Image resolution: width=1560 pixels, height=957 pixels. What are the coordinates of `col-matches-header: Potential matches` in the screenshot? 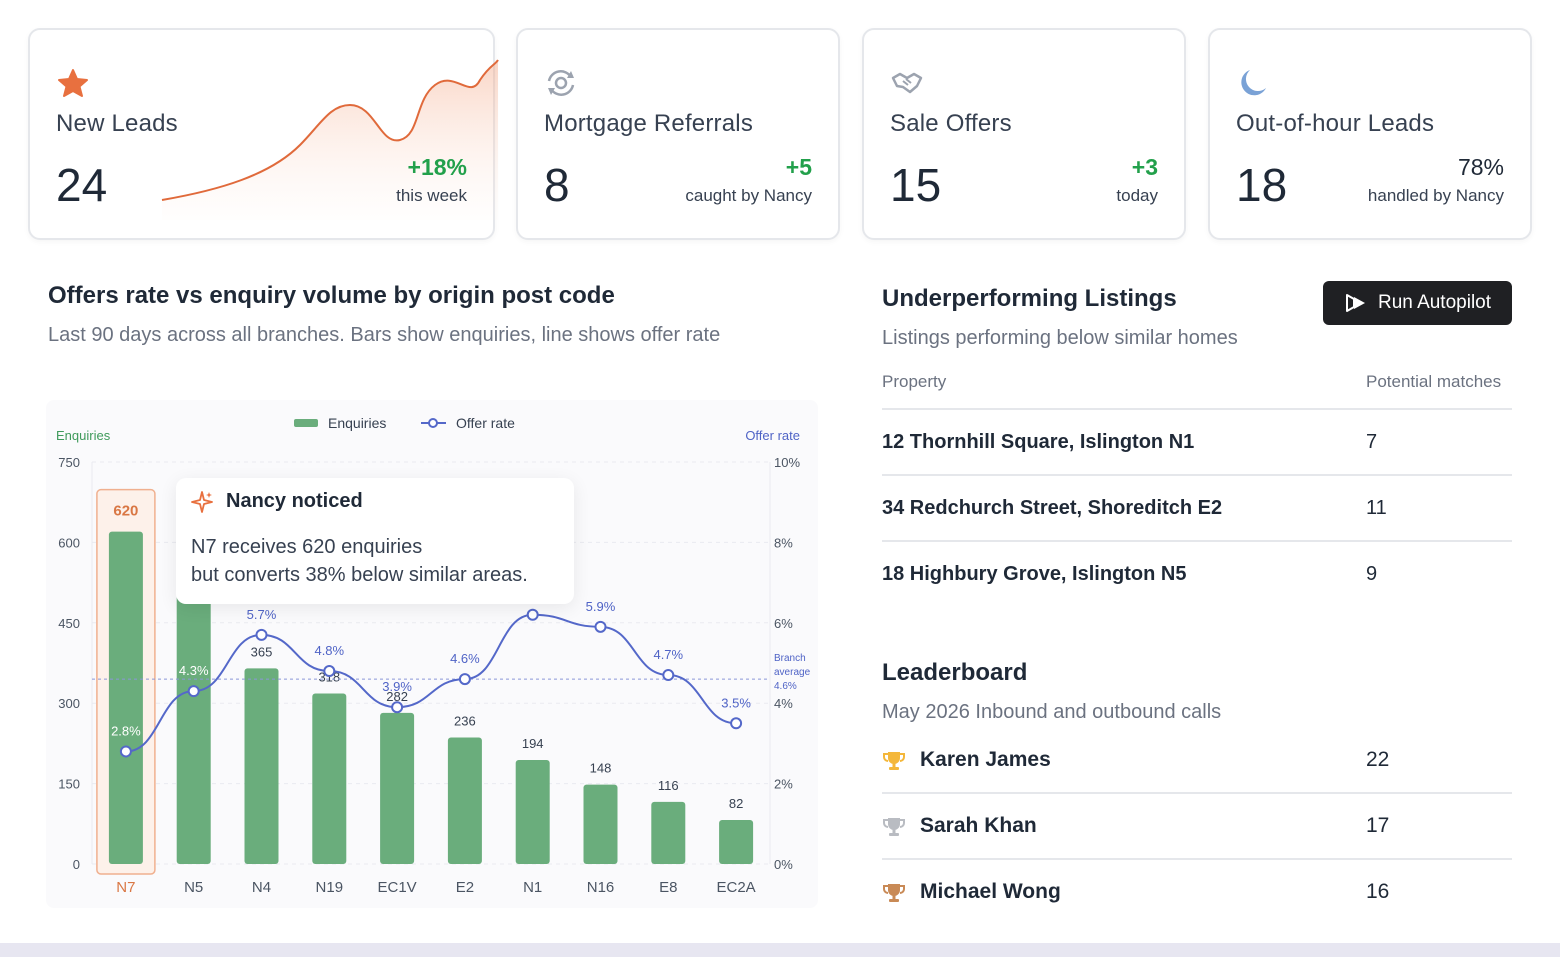 It's located at (1434, 381).